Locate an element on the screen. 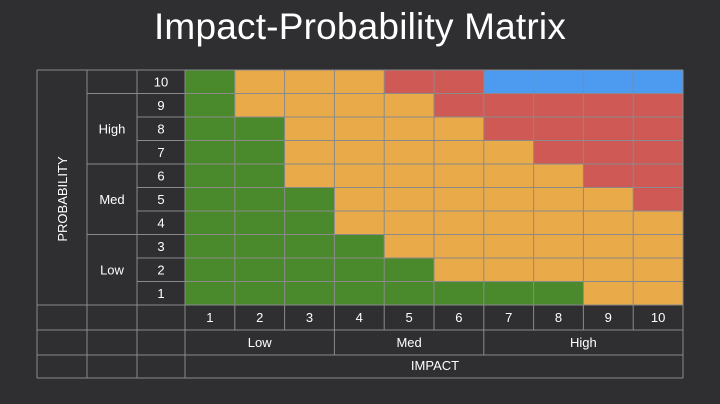 The width and height of the screenshot is (720, 404). probability-level-label: 8 is located at coordinates (160, 128).